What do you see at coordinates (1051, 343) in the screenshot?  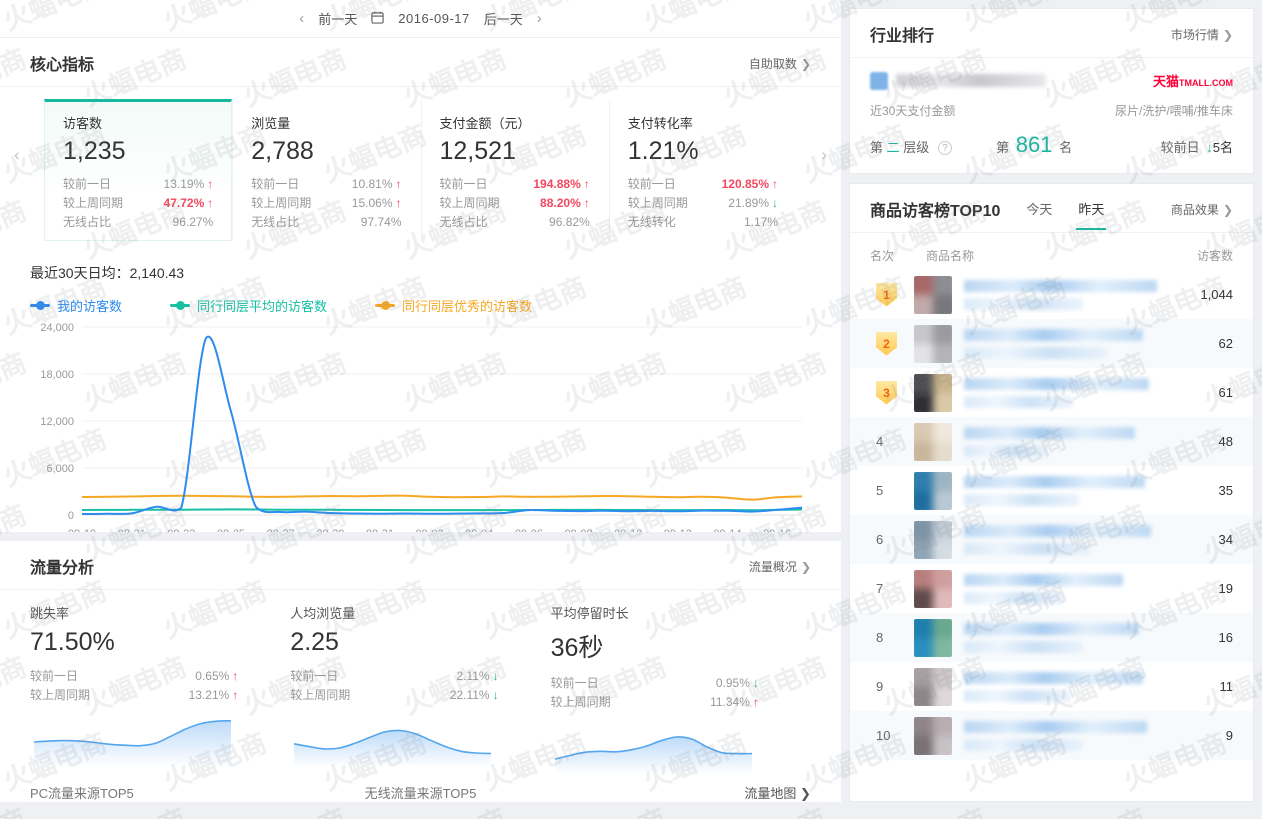 I see `product-row: 2 62` at bounding box center [1051, 343].